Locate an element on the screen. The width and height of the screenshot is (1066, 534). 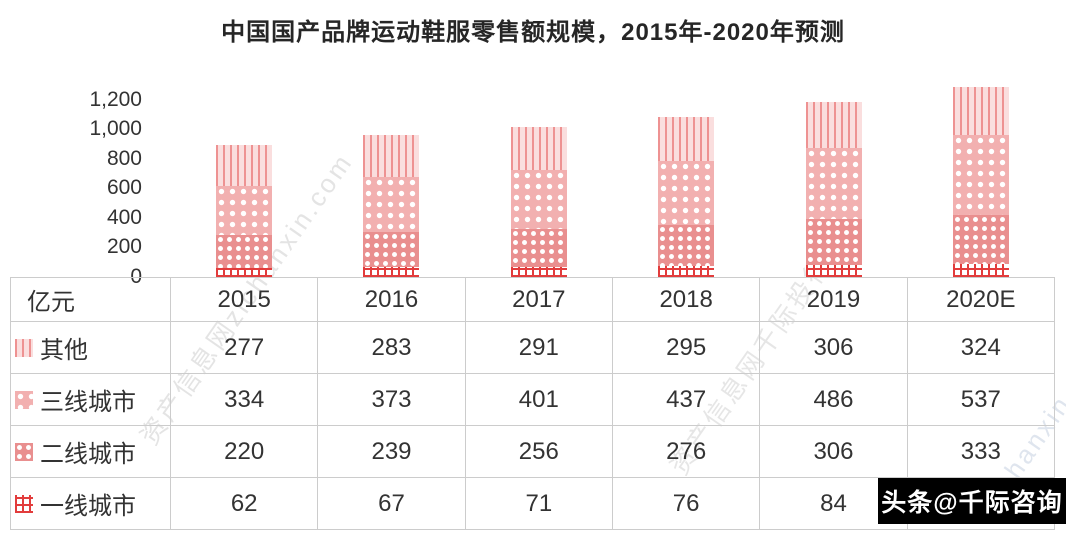
series-label-cell: 其他 is located at coordinates (90, 347).